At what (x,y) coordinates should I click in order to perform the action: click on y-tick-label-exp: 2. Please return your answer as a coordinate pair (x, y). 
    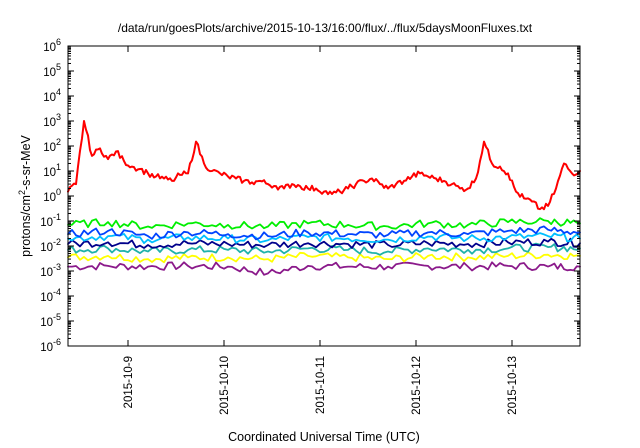
    Looking at the image, I should click on (58, 142).